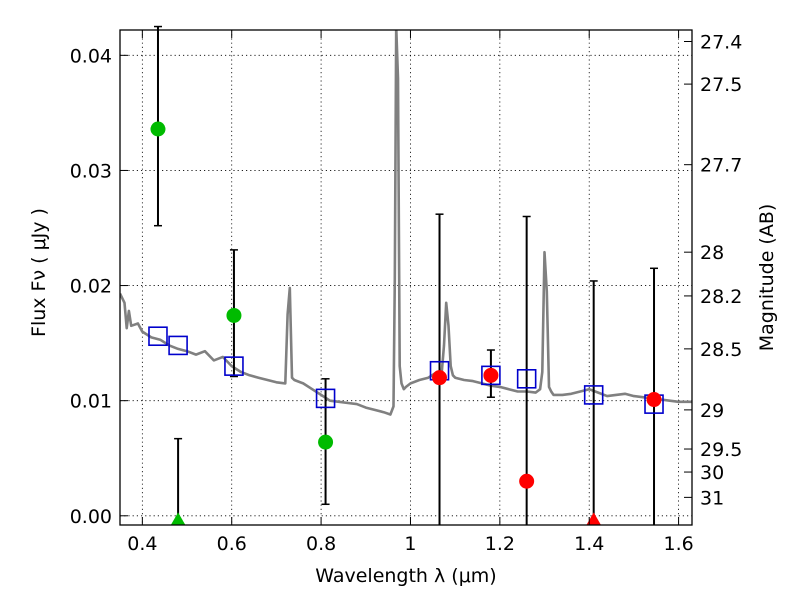 The image size is (800, 600). I want to click on magnitude-tick-label: 30, so click(712, 473).